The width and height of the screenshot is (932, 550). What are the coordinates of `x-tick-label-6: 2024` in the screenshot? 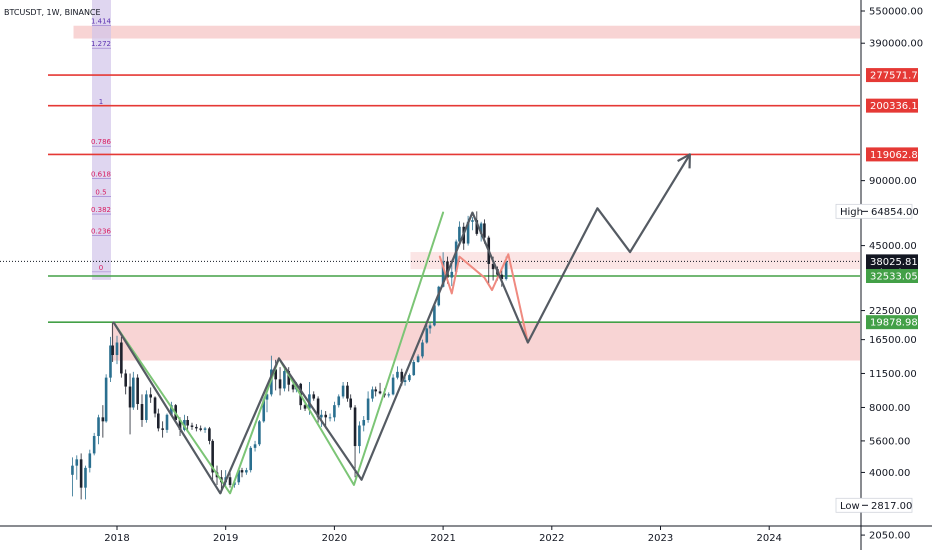 It's located at (768, 538).